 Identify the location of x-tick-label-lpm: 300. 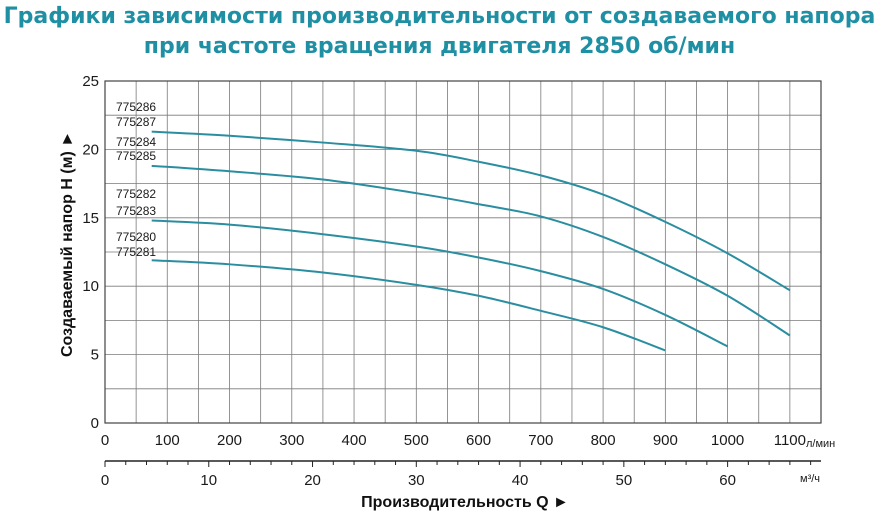
(291, 440).